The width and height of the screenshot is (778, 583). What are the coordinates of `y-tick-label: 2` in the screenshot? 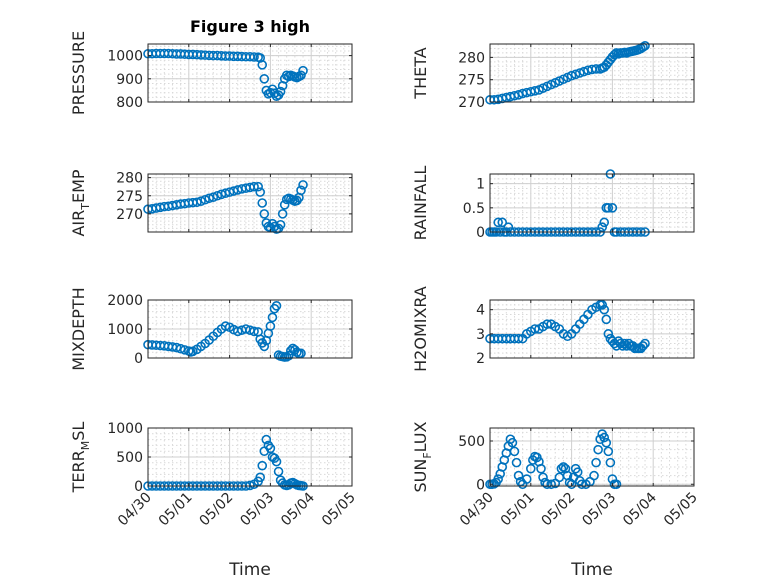 It's located at (480, 359).